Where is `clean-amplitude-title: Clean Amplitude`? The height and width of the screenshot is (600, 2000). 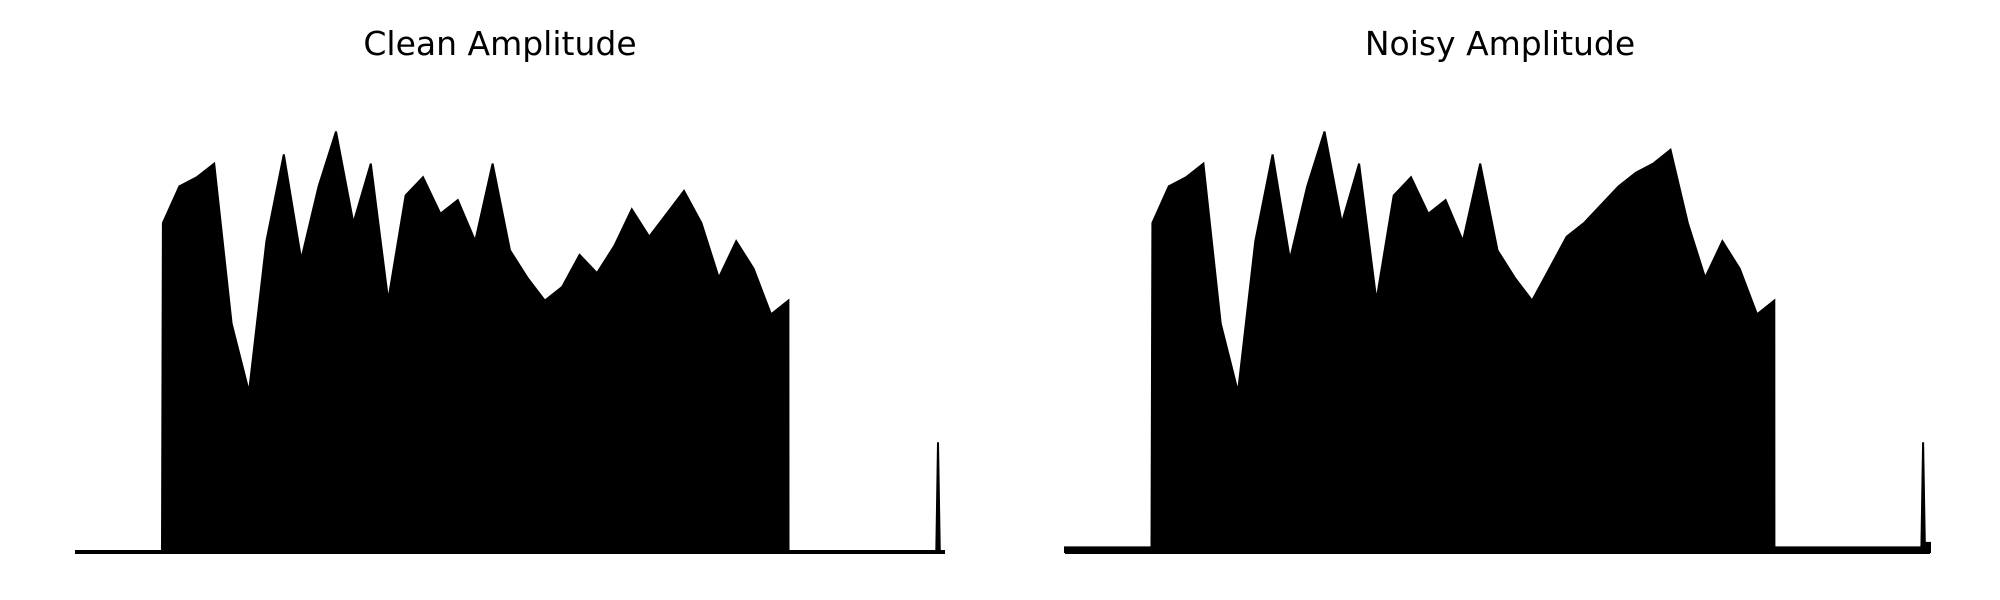
clean-amplitude-title: Clean Amplitude is located at coordinates (500, 43).